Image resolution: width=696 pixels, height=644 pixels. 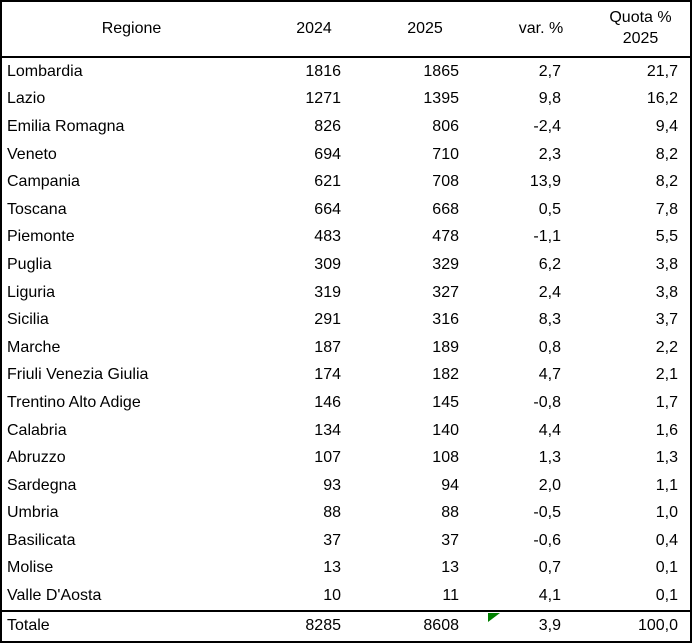 I want to click on value-2025-cell: 708, so click(x=445, y=182).